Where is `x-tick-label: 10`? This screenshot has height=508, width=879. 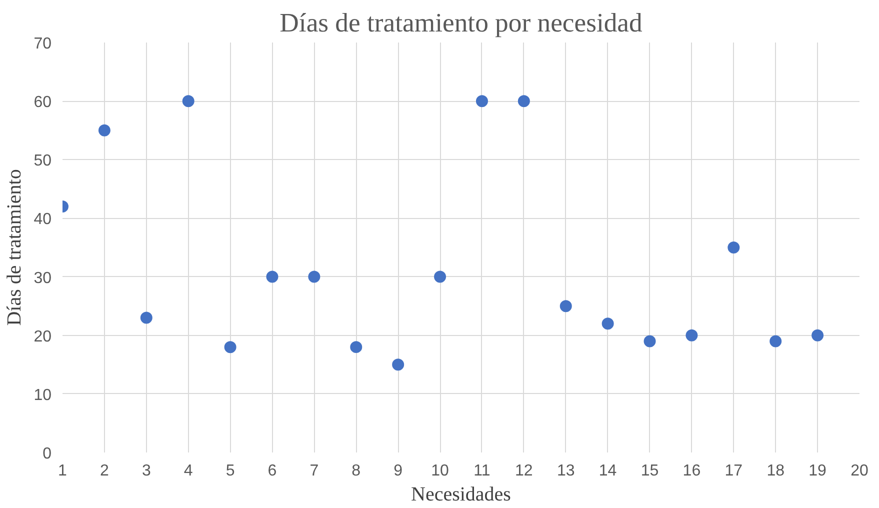 x-tick-label: 10 is located at coordinates (440, 471).